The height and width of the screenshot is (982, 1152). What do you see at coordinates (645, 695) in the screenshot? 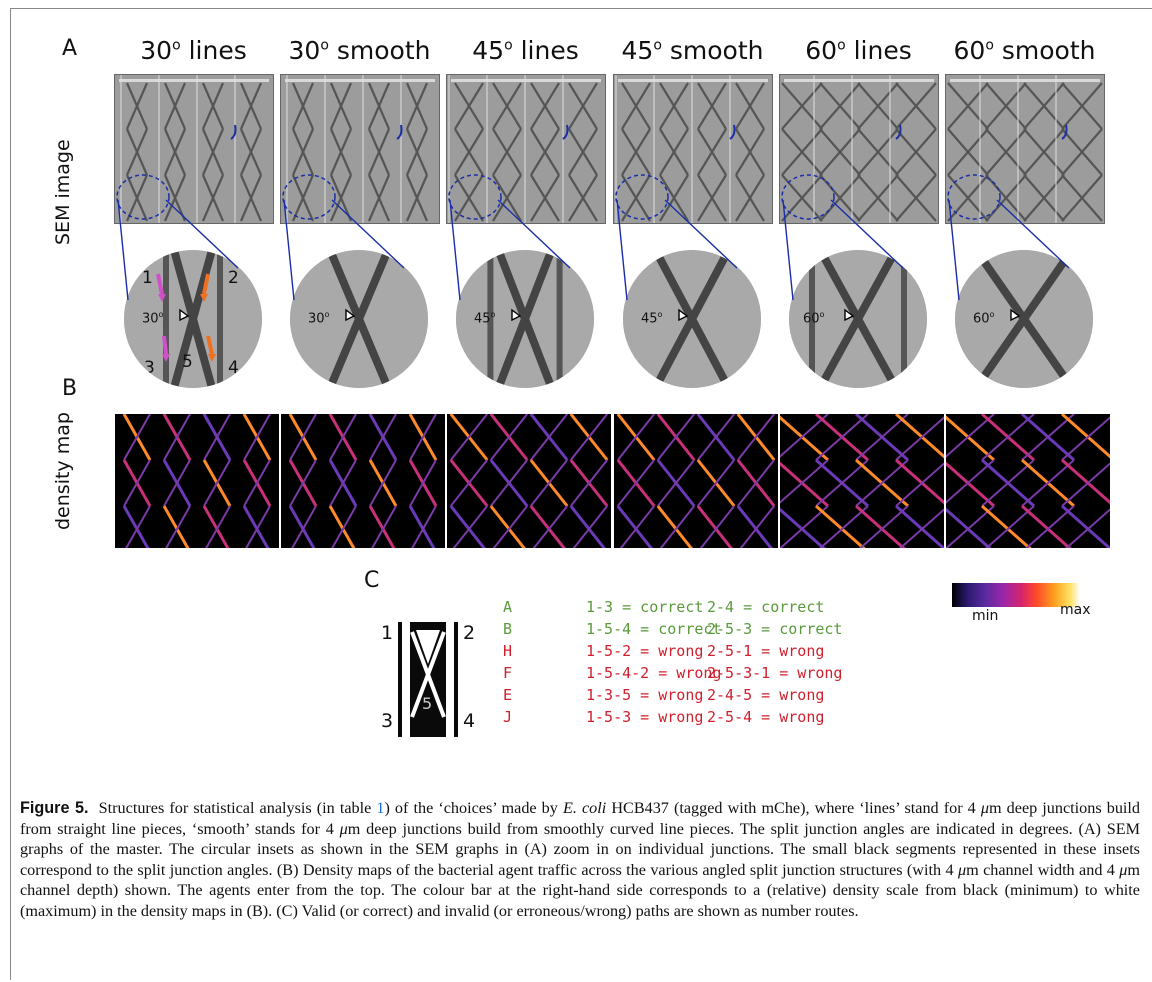
I see `route-left-path: 1-3-5 = wrong` at bounding box center [645, 695].